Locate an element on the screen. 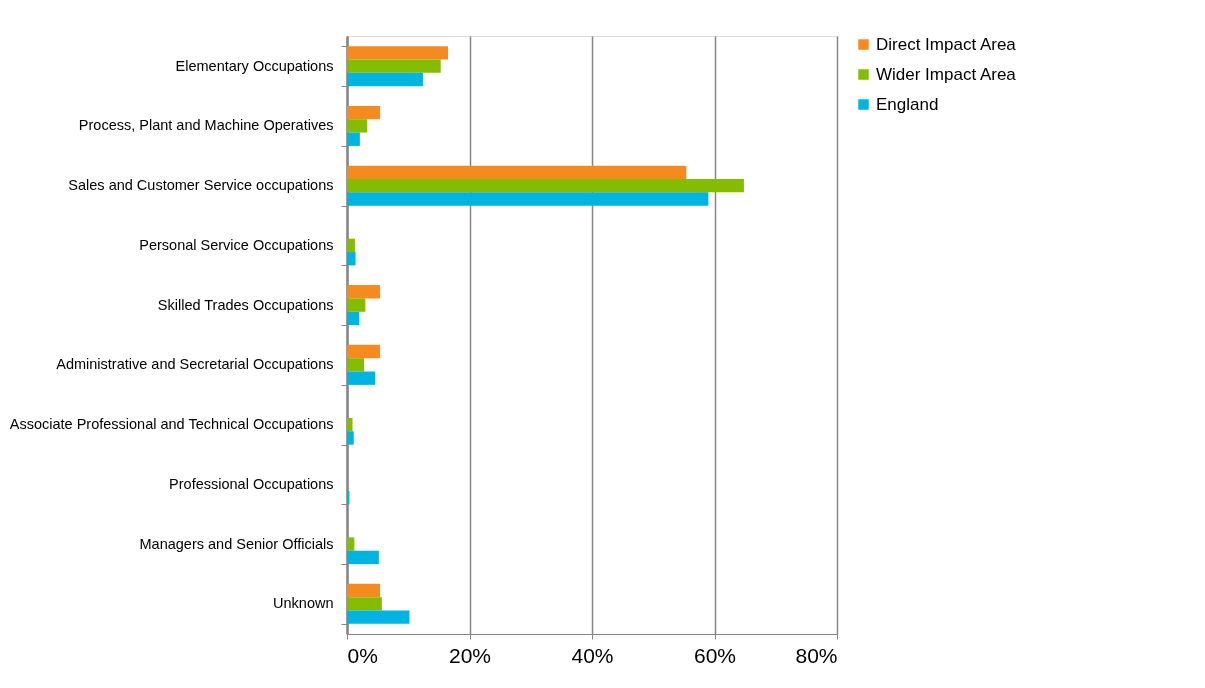 The image size is (1205, 688). y-tick-label: Skilled Trades Occupations is located at coordinates (245, 304).